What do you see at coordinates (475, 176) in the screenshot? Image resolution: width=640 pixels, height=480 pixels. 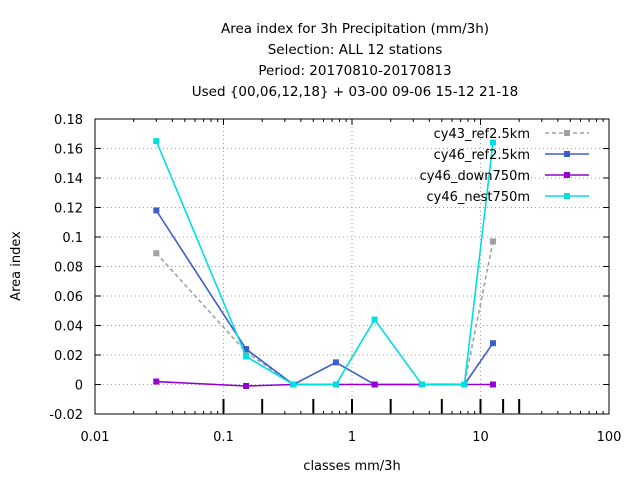 I see `legend-label: cy46_down750m` at bounding box center [475, 176].